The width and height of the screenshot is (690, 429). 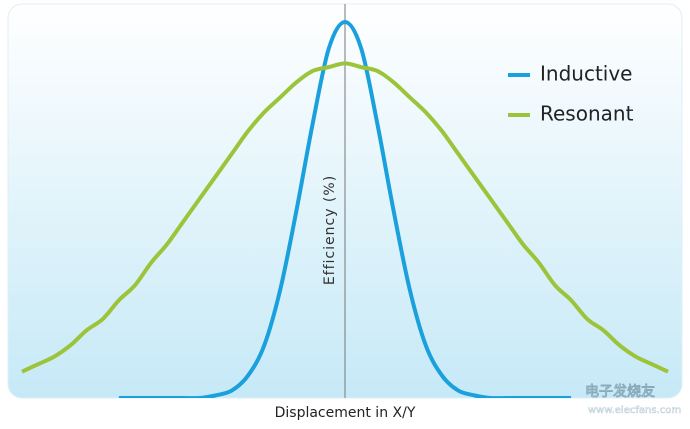 I want to click on legend-label: Inductive, so click(x=586, y=74).